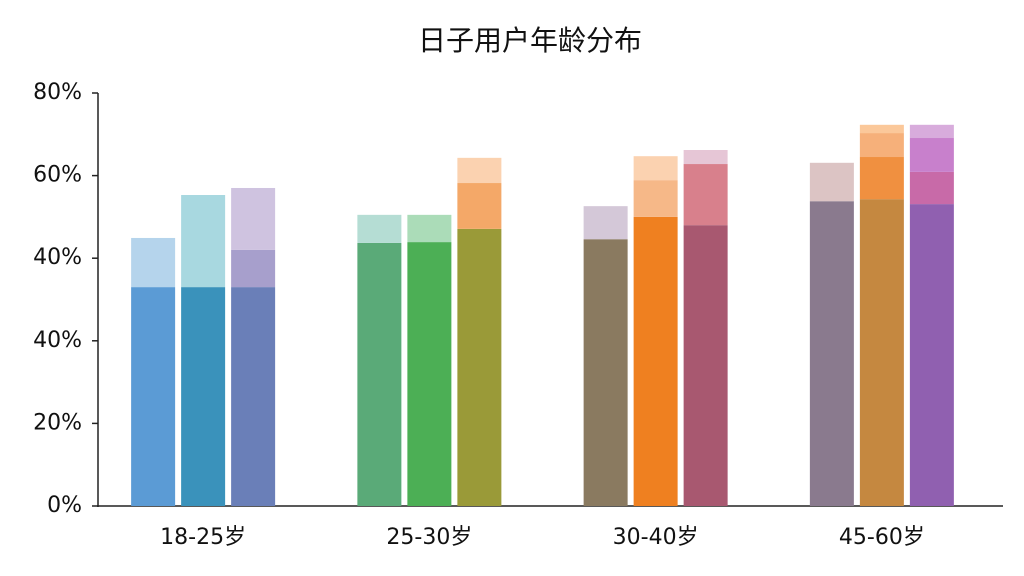 This screenshot has width=1024, height=576. Describe the element at coordinates (203, 537) in the screenshot. I see `x-tick-label: 18-25岁` at that location.